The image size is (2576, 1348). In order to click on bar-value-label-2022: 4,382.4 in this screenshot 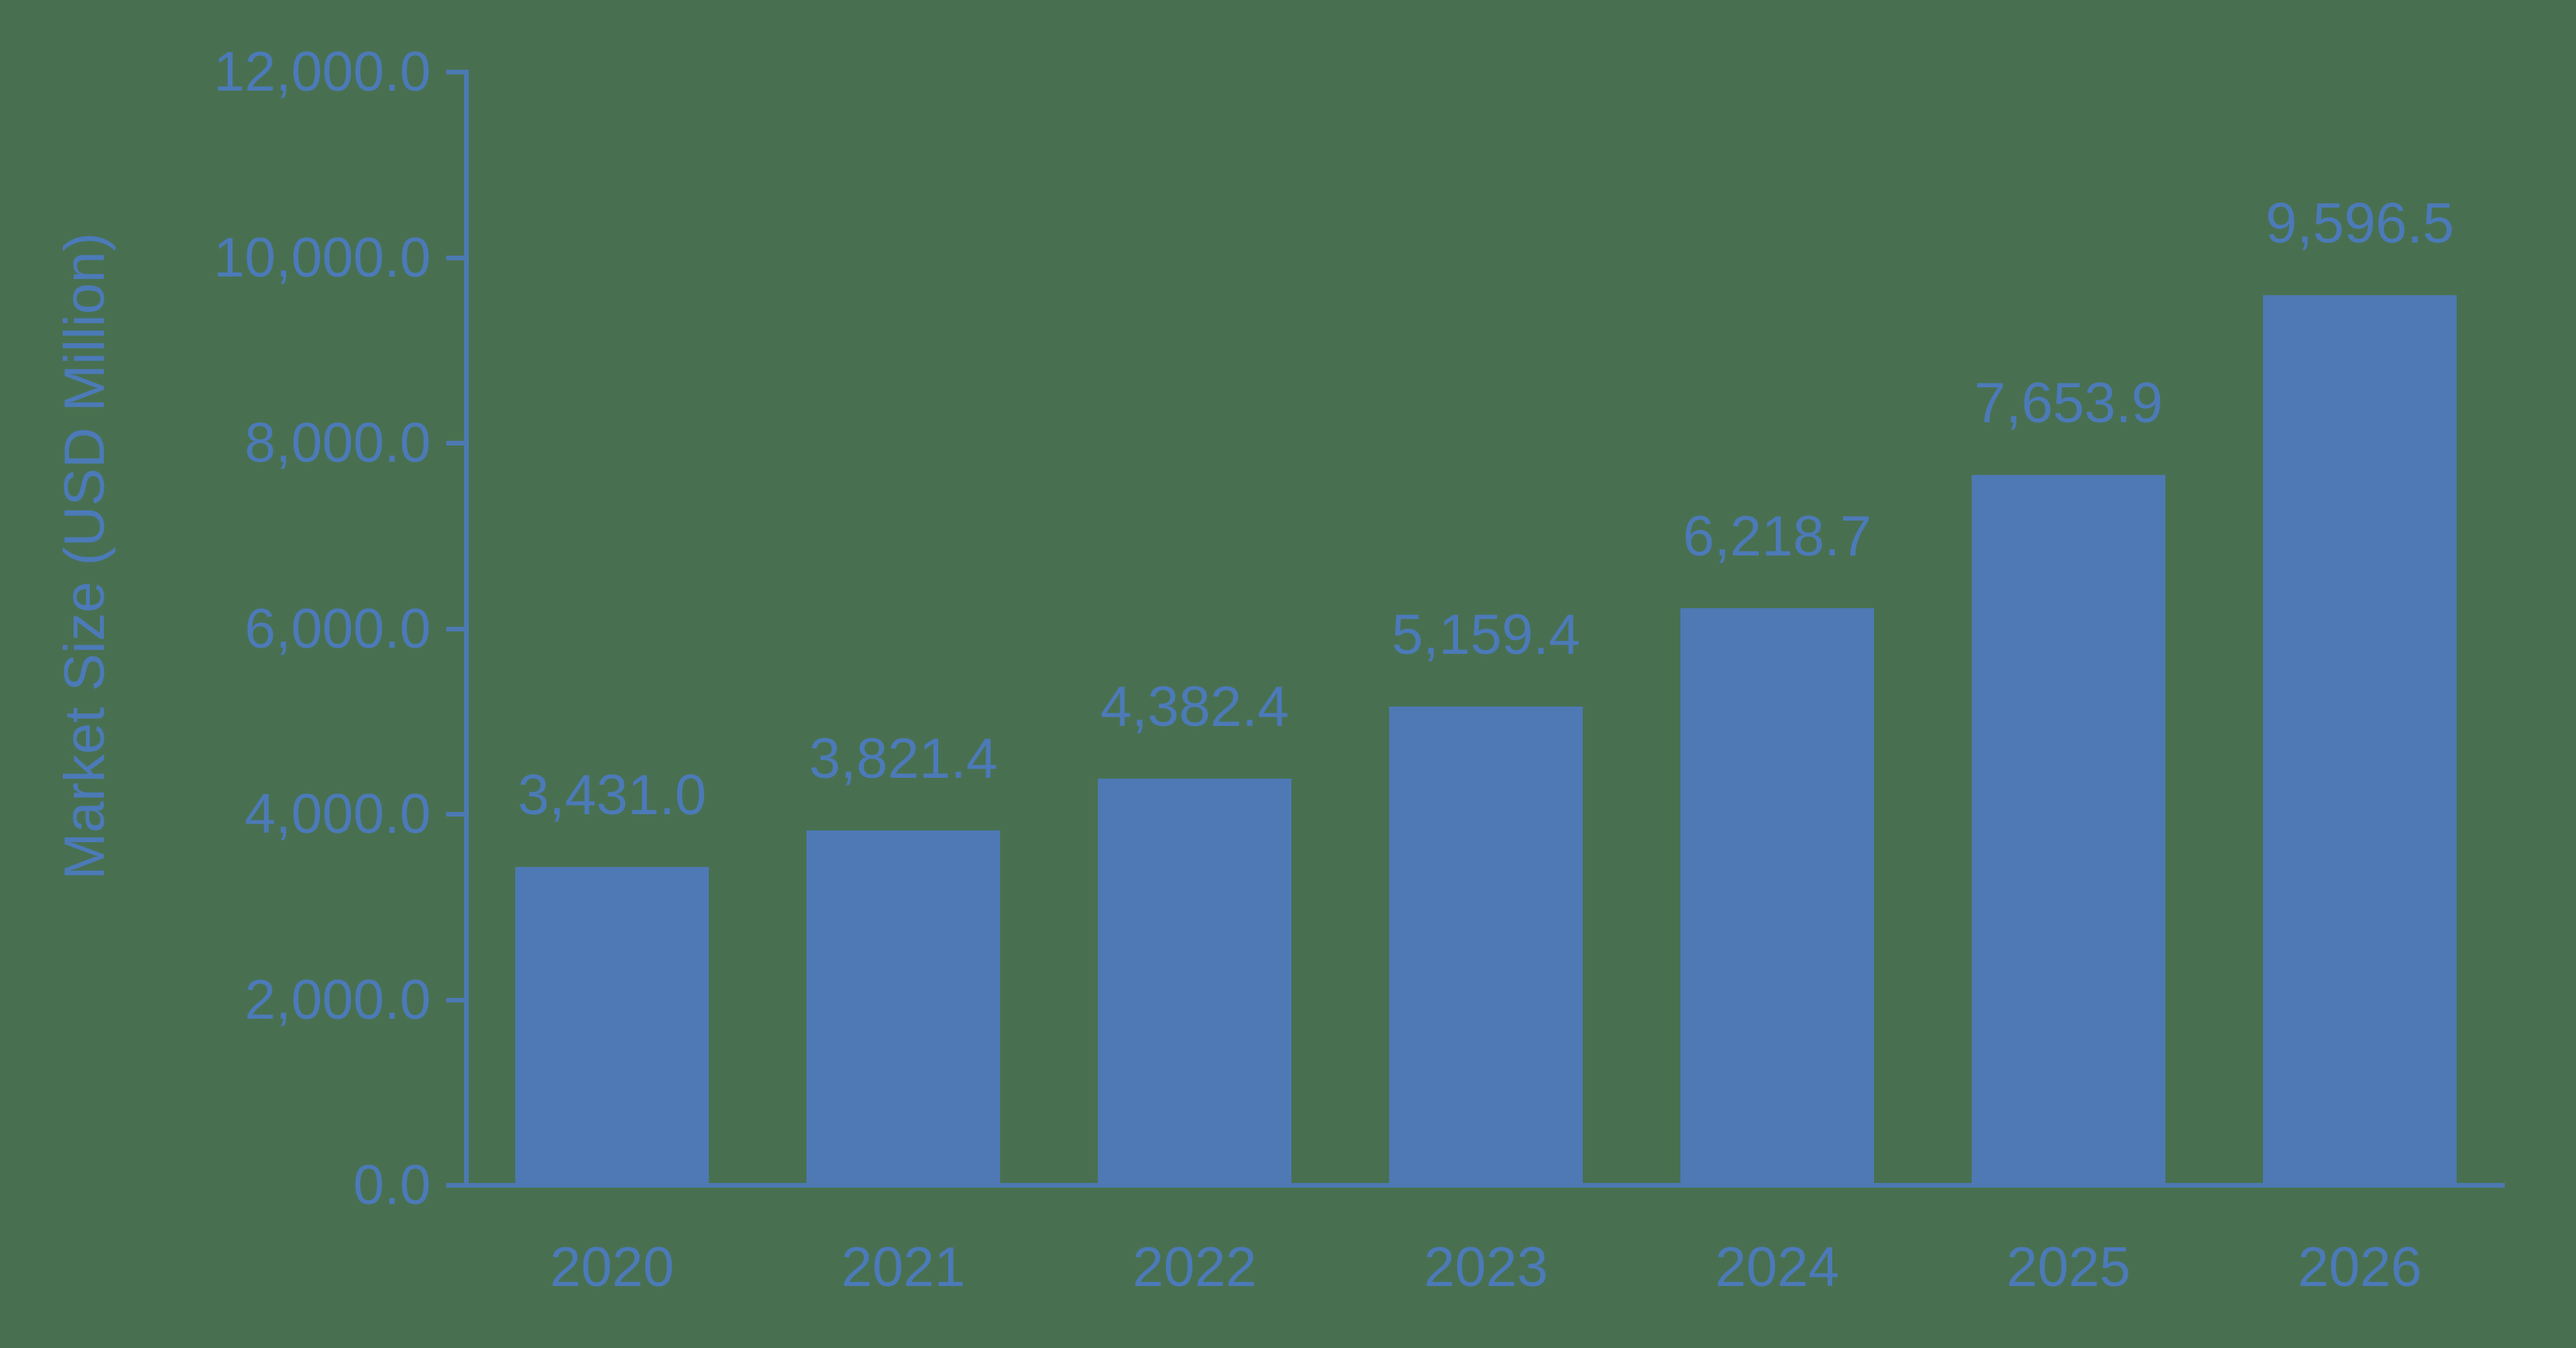, I will do `click(1194, 708)`.